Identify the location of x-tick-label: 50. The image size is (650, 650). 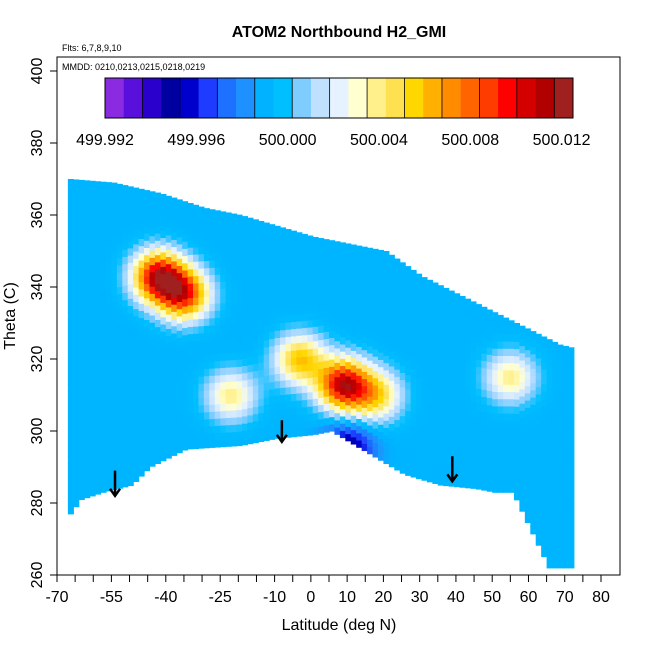
(492, 597).